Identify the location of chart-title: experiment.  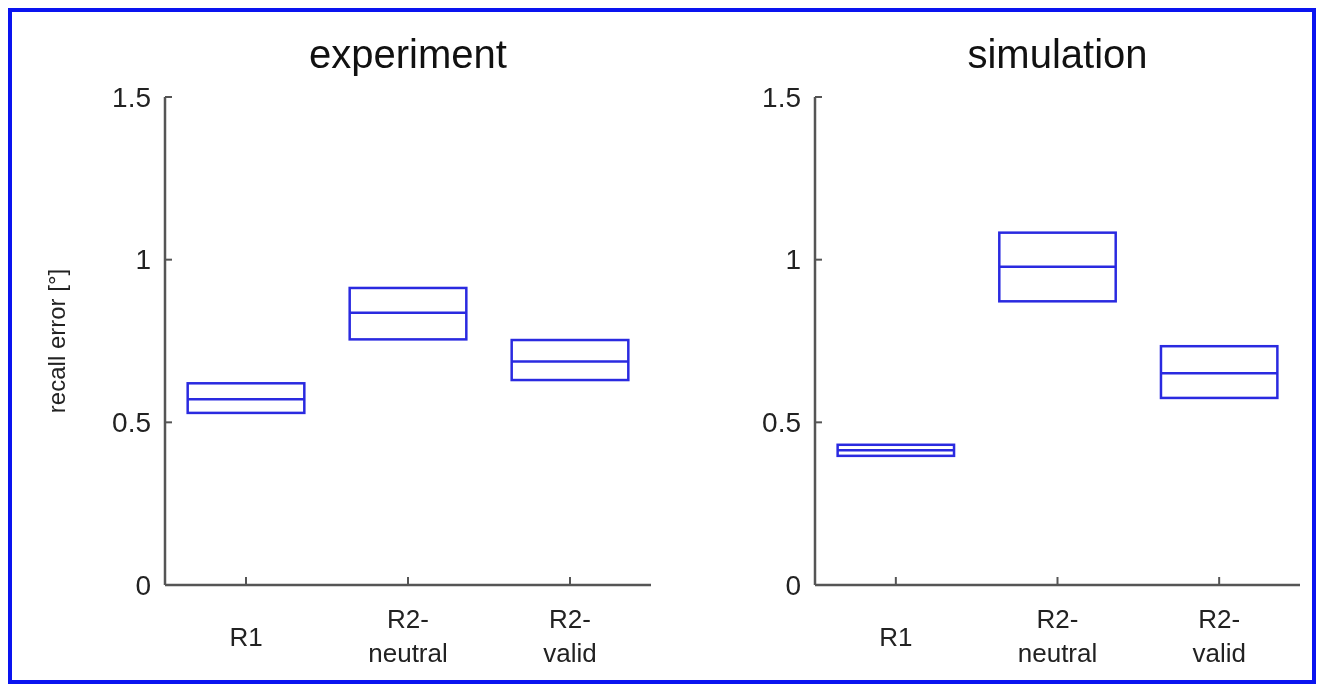
(408, 54).